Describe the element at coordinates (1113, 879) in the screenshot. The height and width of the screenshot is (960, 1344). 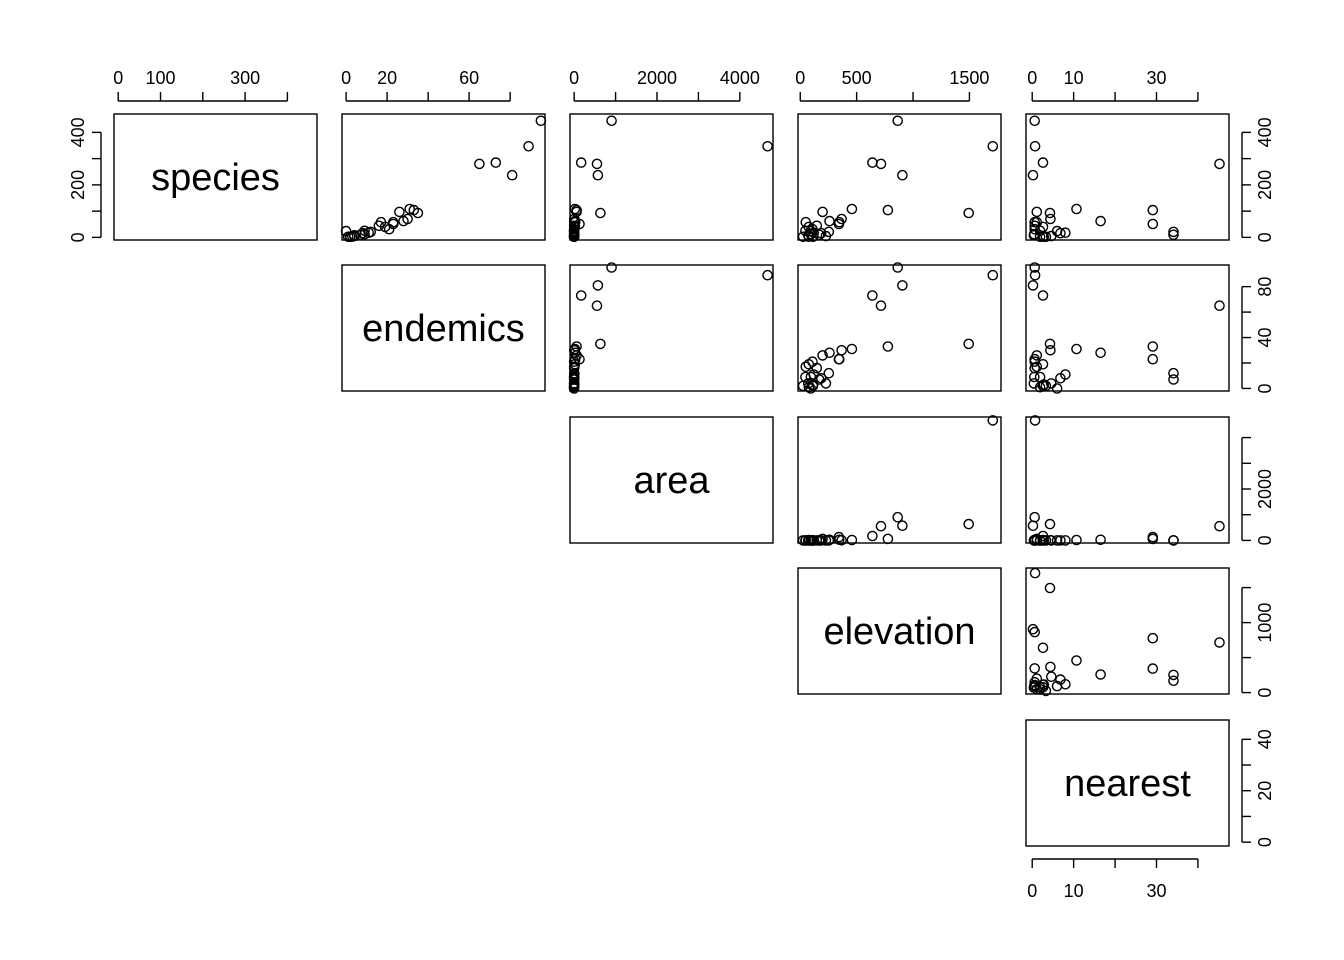
I see `bottom-axis-nearest: 0 10 30` at that location.